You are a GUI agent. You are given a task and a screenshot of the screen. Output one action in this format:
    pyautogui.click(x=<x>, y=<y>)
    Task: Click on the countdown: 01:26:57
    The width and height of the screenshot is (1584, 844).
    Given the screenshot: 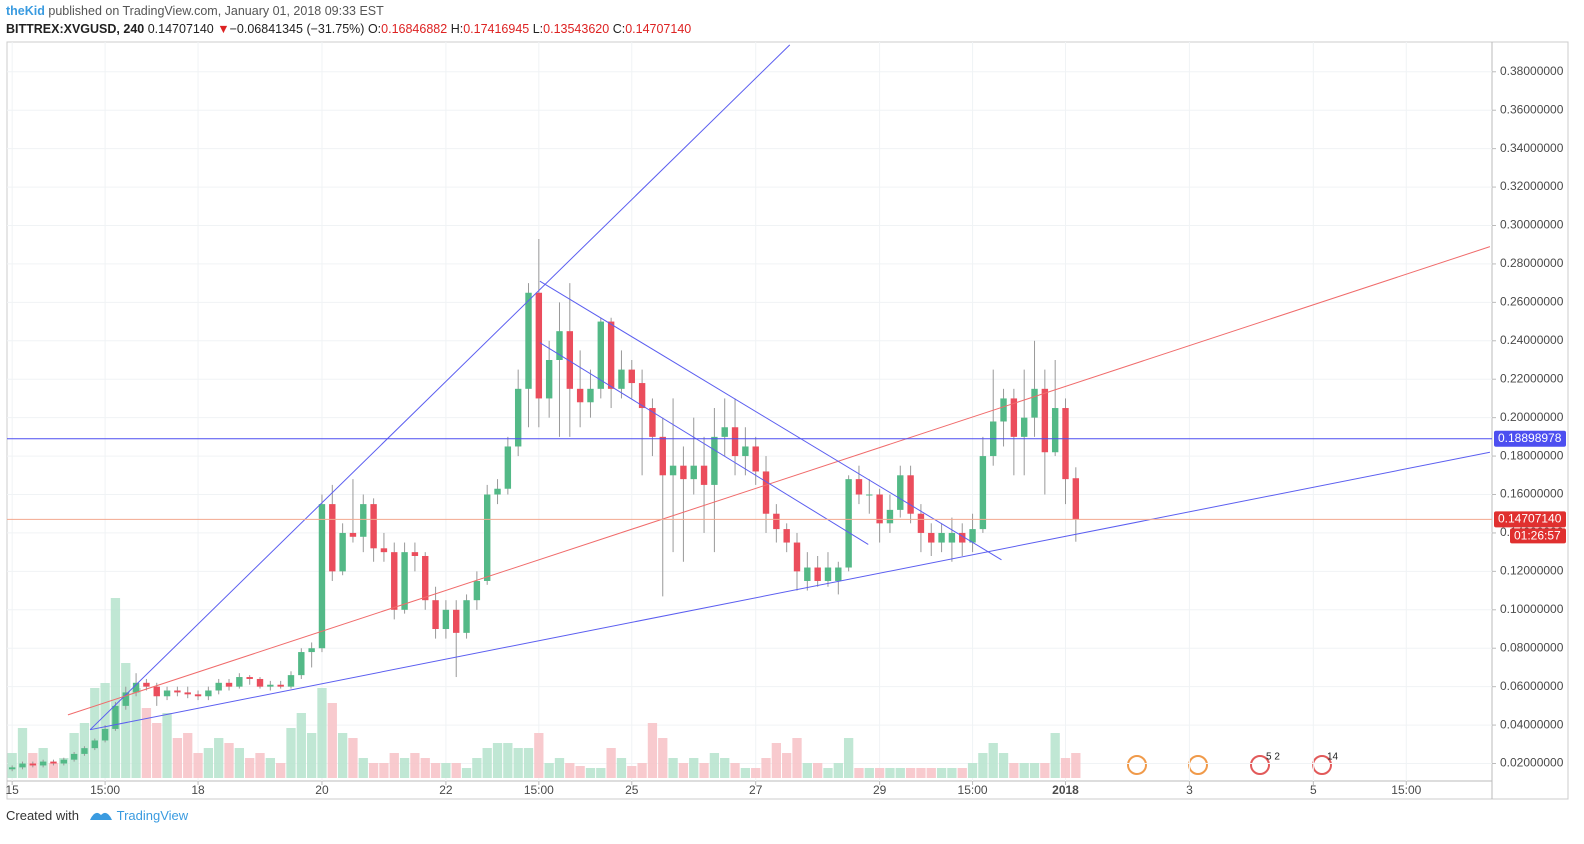 What is the action you would take?
    pyautogui.click(x=1537, y=536)
    